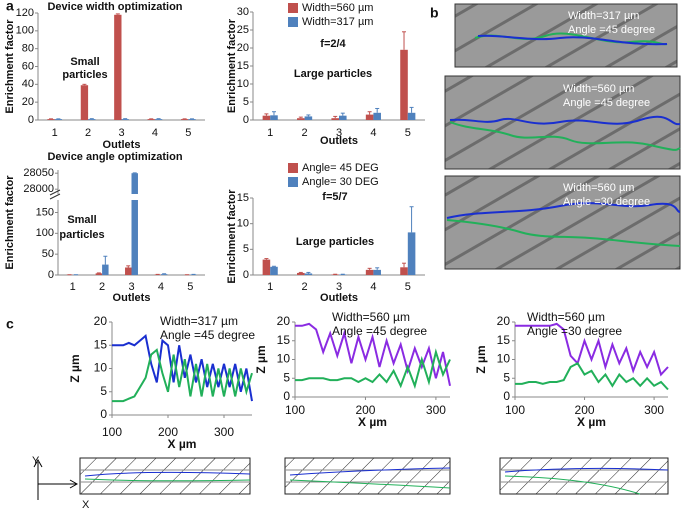 This screenshot has height=511, width=685. I want to click on chart-title: Device angle optimization, so click(114, 157).